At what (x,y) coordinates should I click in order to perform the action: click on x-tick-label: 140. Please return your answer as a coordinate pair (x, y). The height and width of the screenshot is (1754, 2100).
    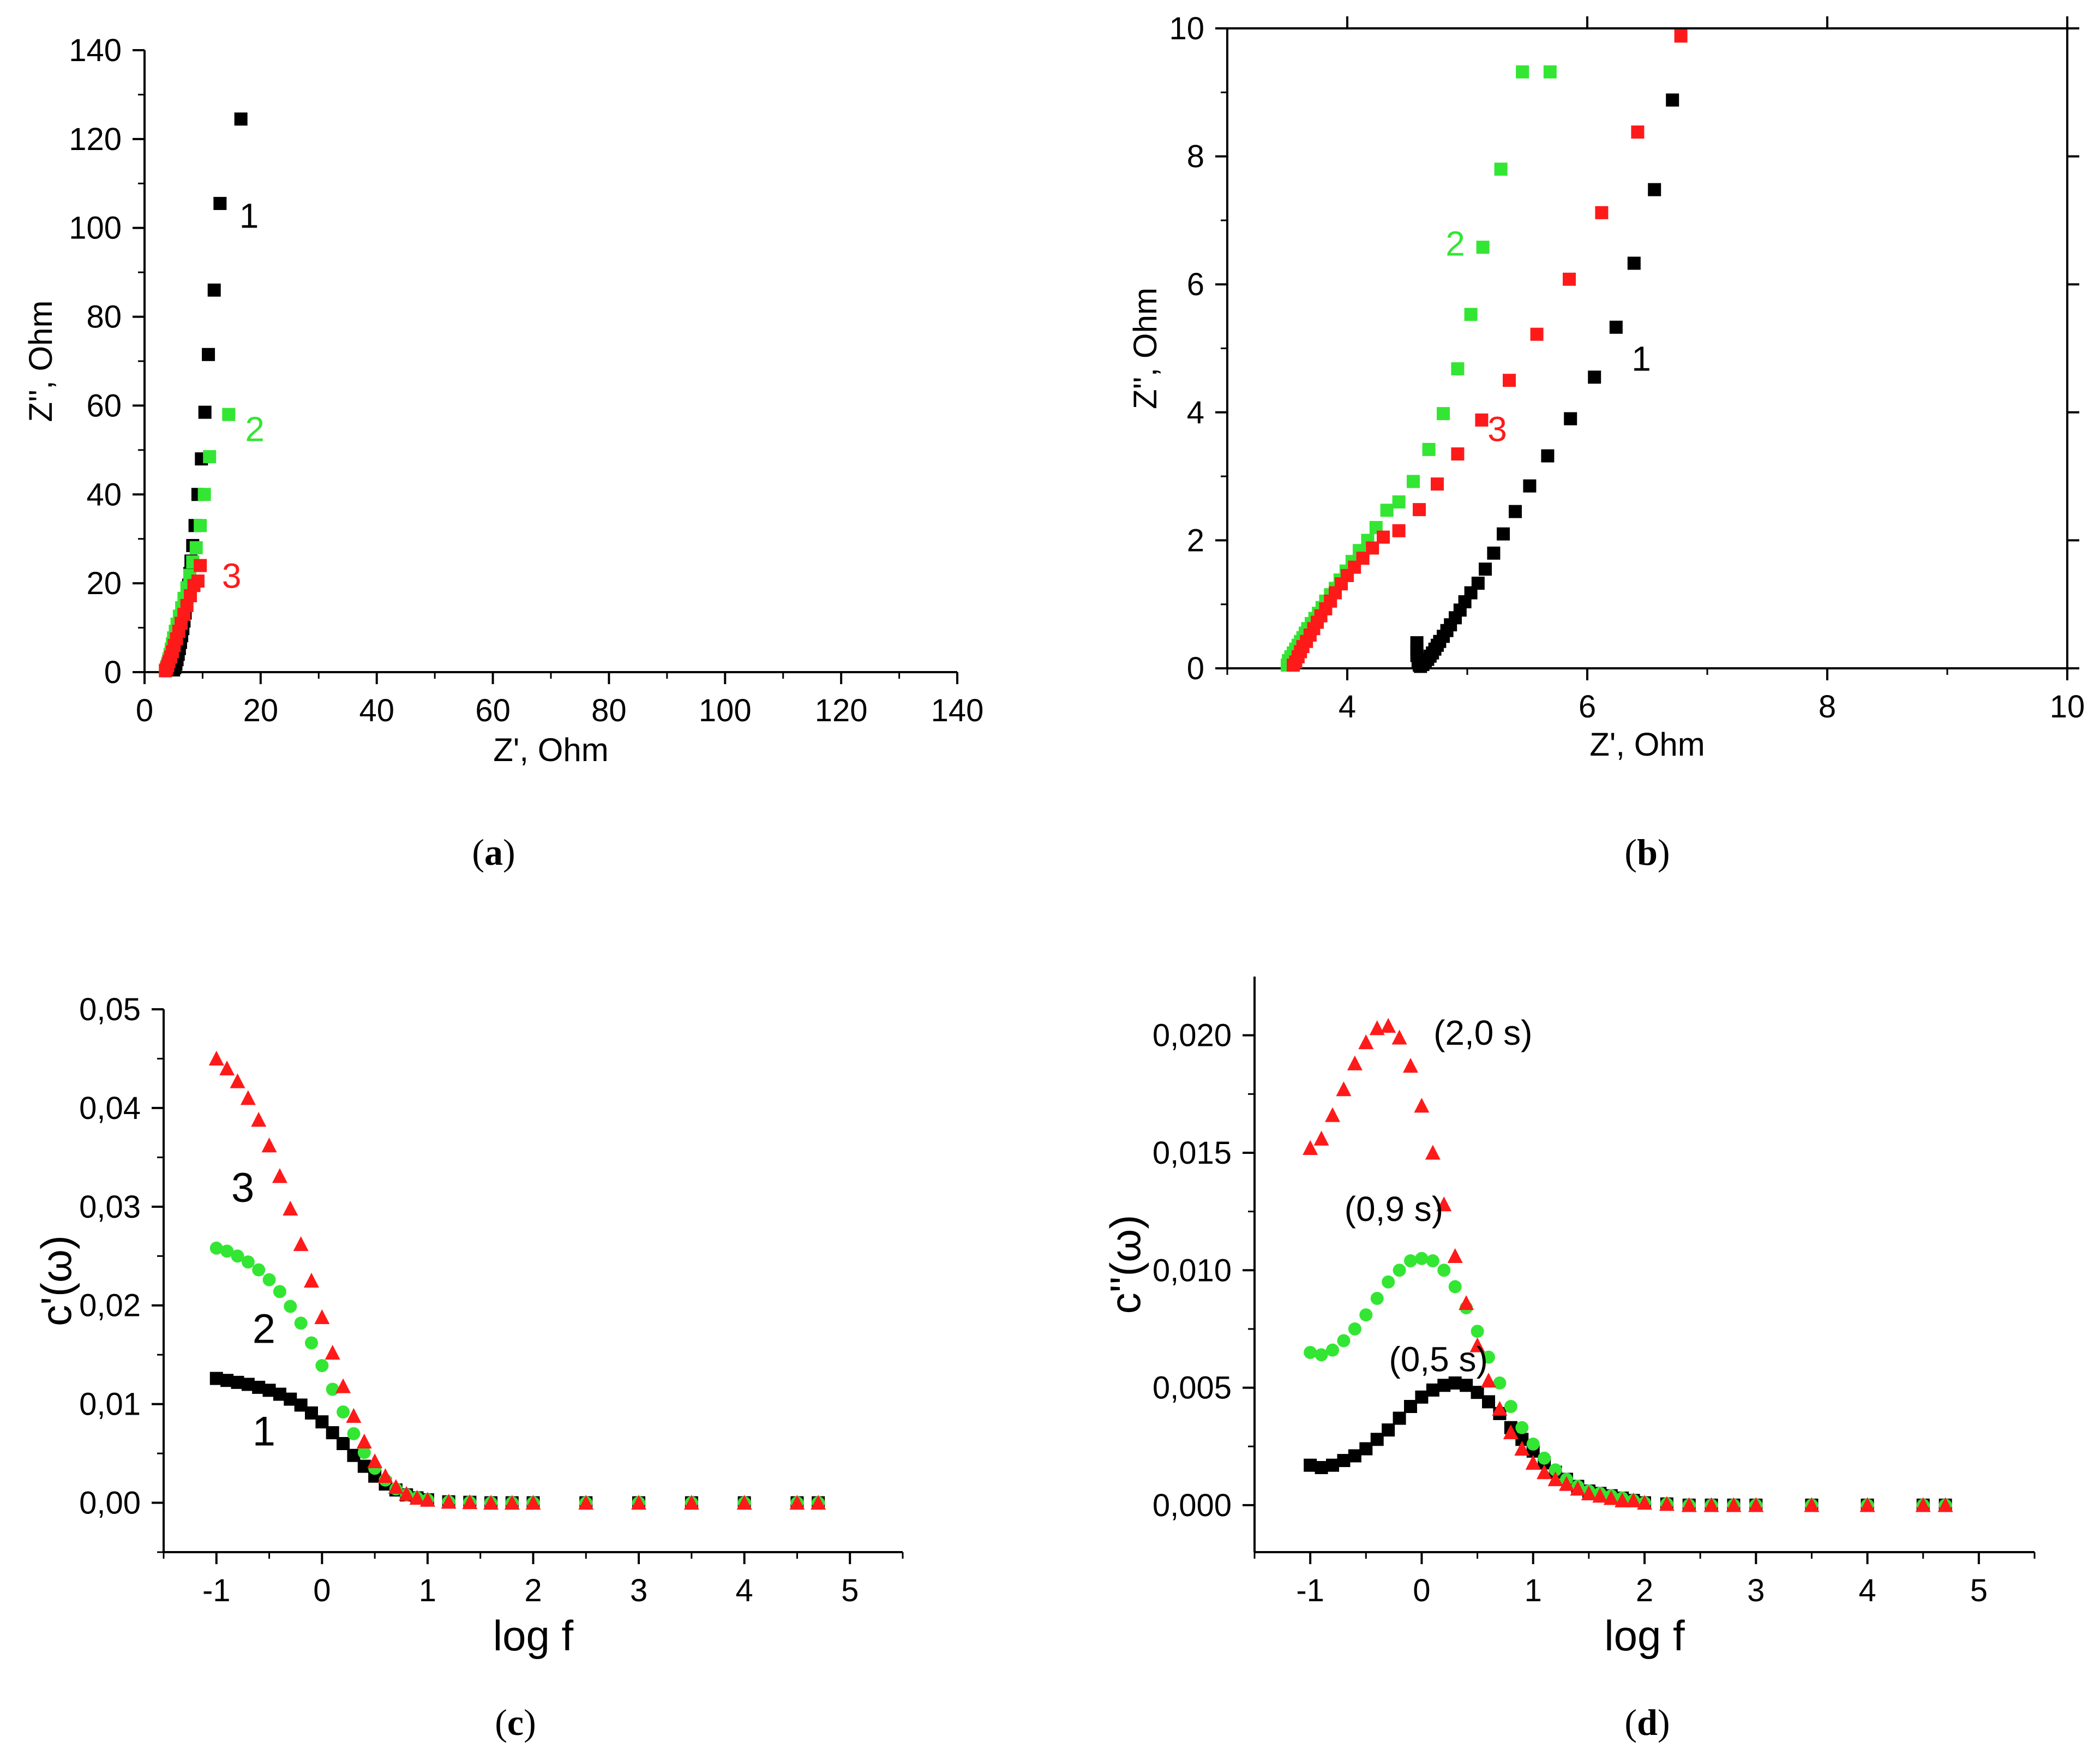
    Looking at the image, I should click on (957, 710).